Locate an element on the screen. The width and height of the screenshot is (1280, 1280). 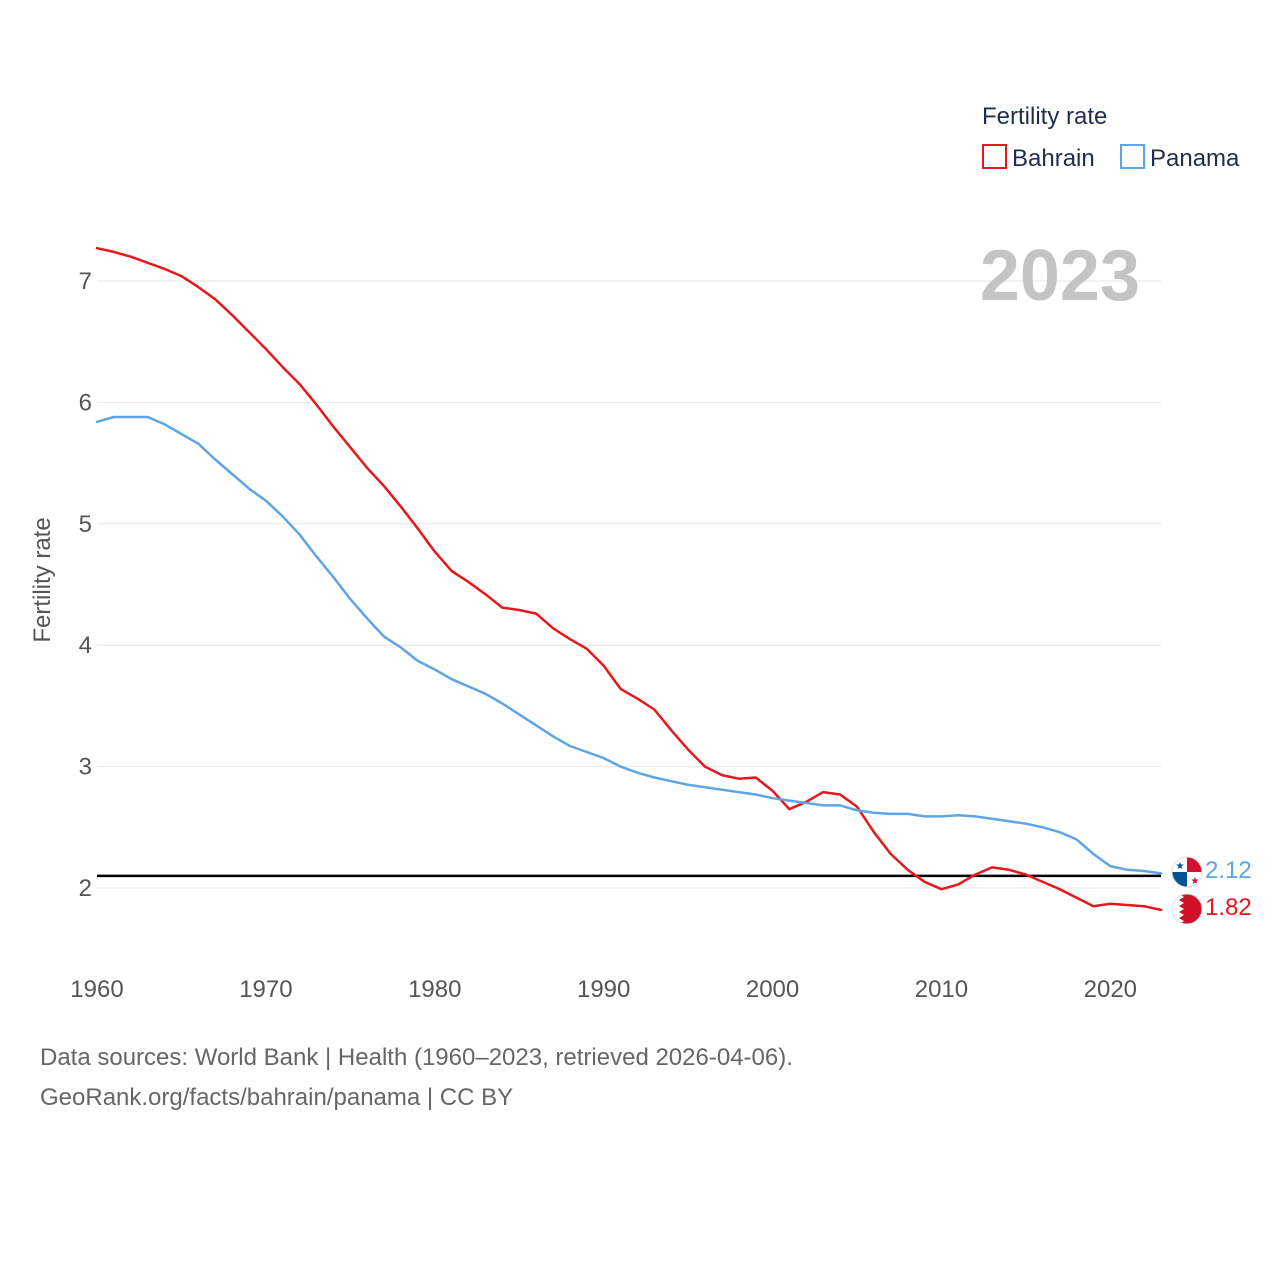
legend: Fertility rate Bahrain Panama is located at coordinates (1111, 137).